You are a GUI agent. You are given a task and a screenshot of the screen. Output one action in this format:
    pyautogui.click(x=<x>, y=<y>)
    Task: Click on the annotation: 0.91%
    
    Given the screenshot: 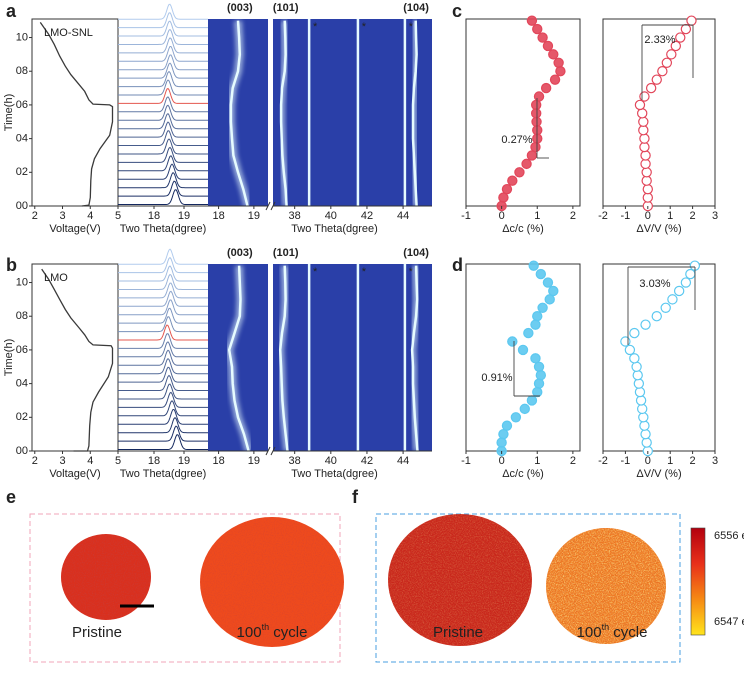 What is the action you would take?
    pyautogui.click(x=496, y=378)
    